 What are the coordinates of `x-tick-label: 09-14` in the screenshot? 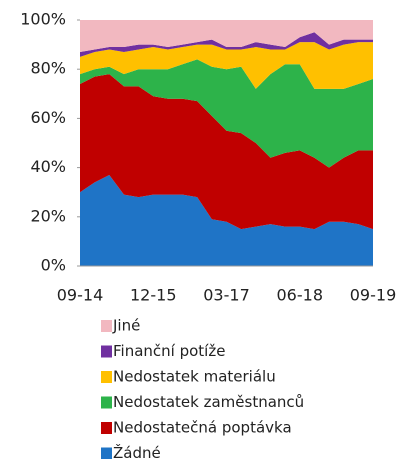 It's located at (80, 295).